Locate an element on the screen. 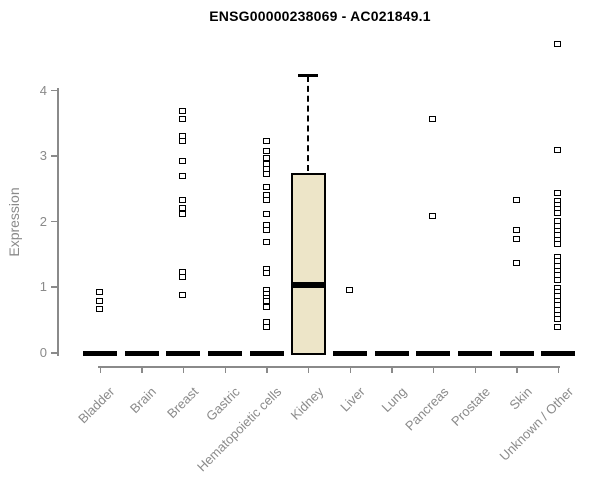 This screenshot has width=600, height=500. y-axis-line is located at coordinates (58, 222).